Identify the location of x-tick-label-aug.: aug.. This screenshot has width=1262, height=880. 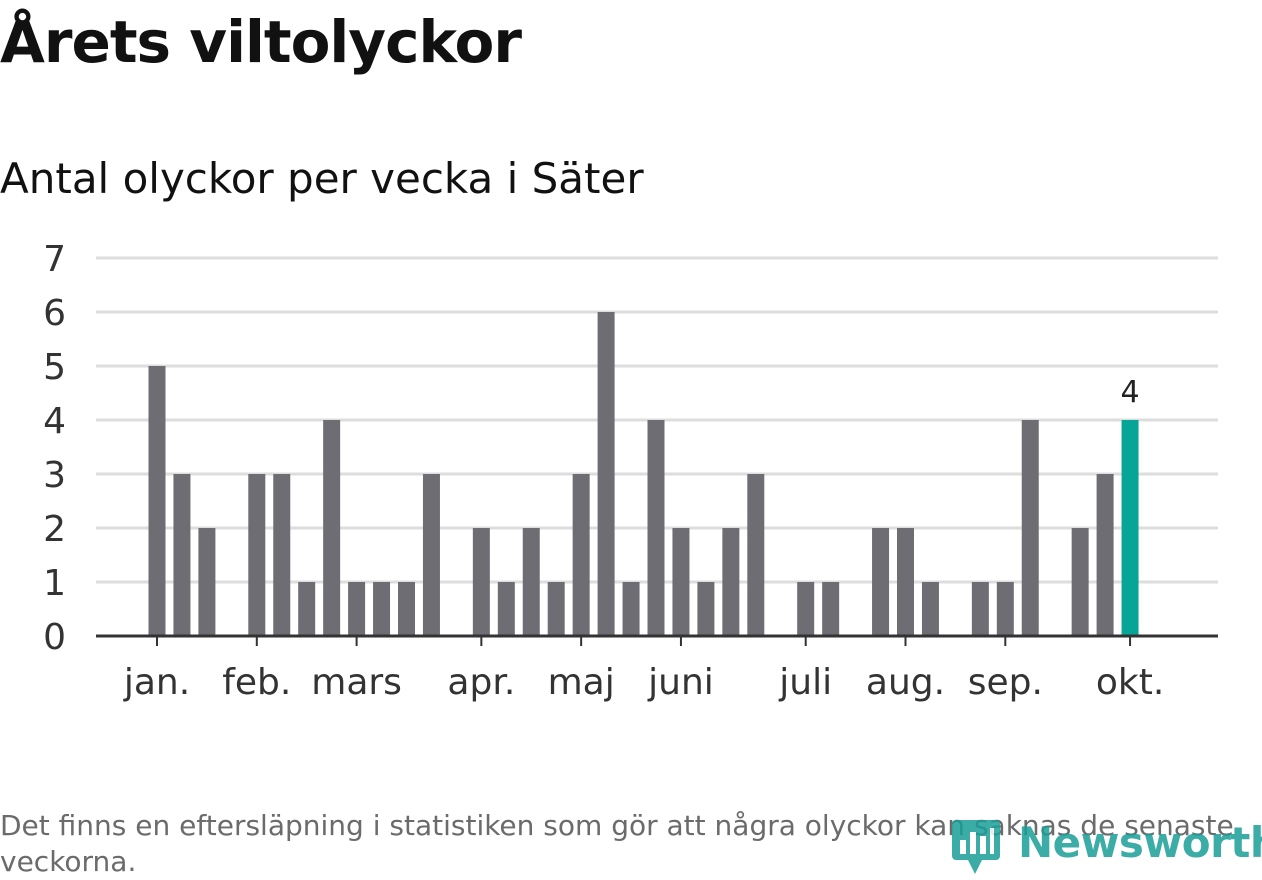
(905, 682).